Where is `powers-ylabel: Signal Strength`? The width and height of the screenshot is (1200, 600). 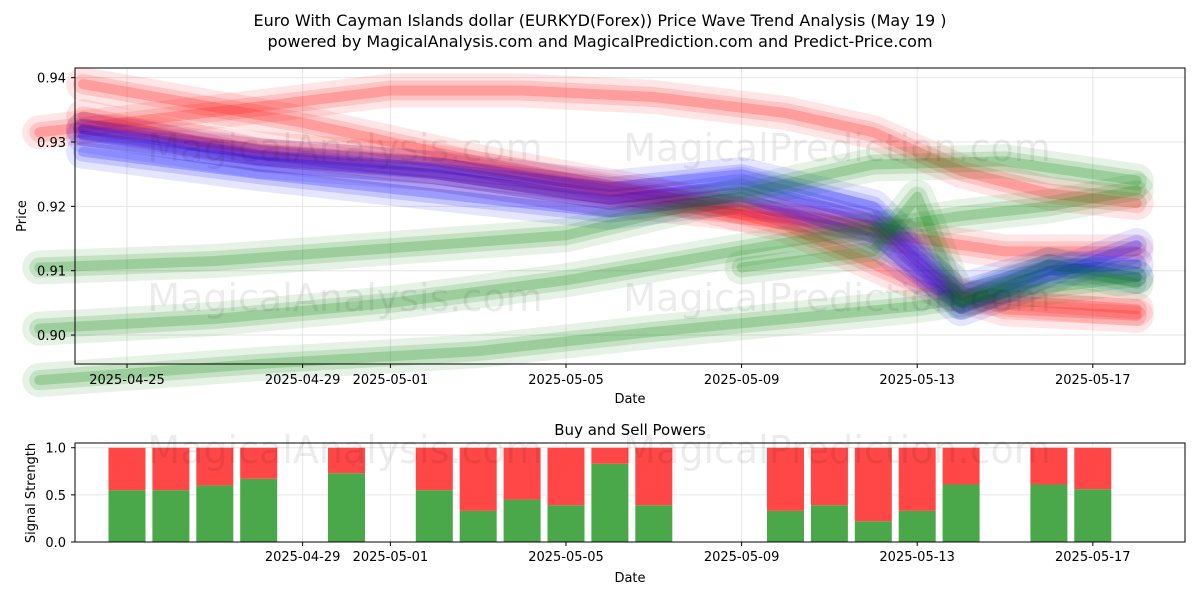 powers-ylabel: Signal Strength is located at coordinates (31, 493).